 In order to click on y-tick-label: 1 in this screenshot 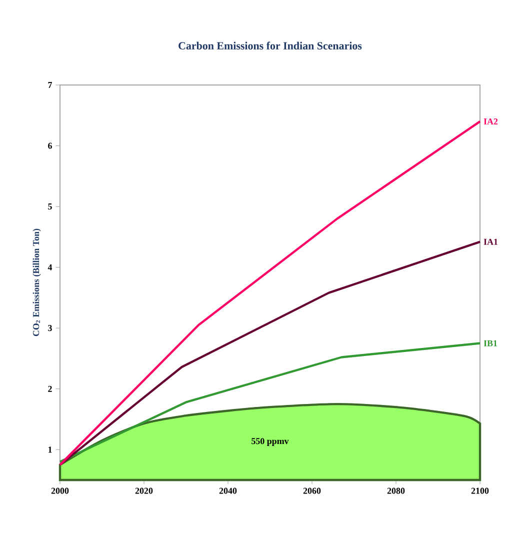, I will do `click(50, 449)`.